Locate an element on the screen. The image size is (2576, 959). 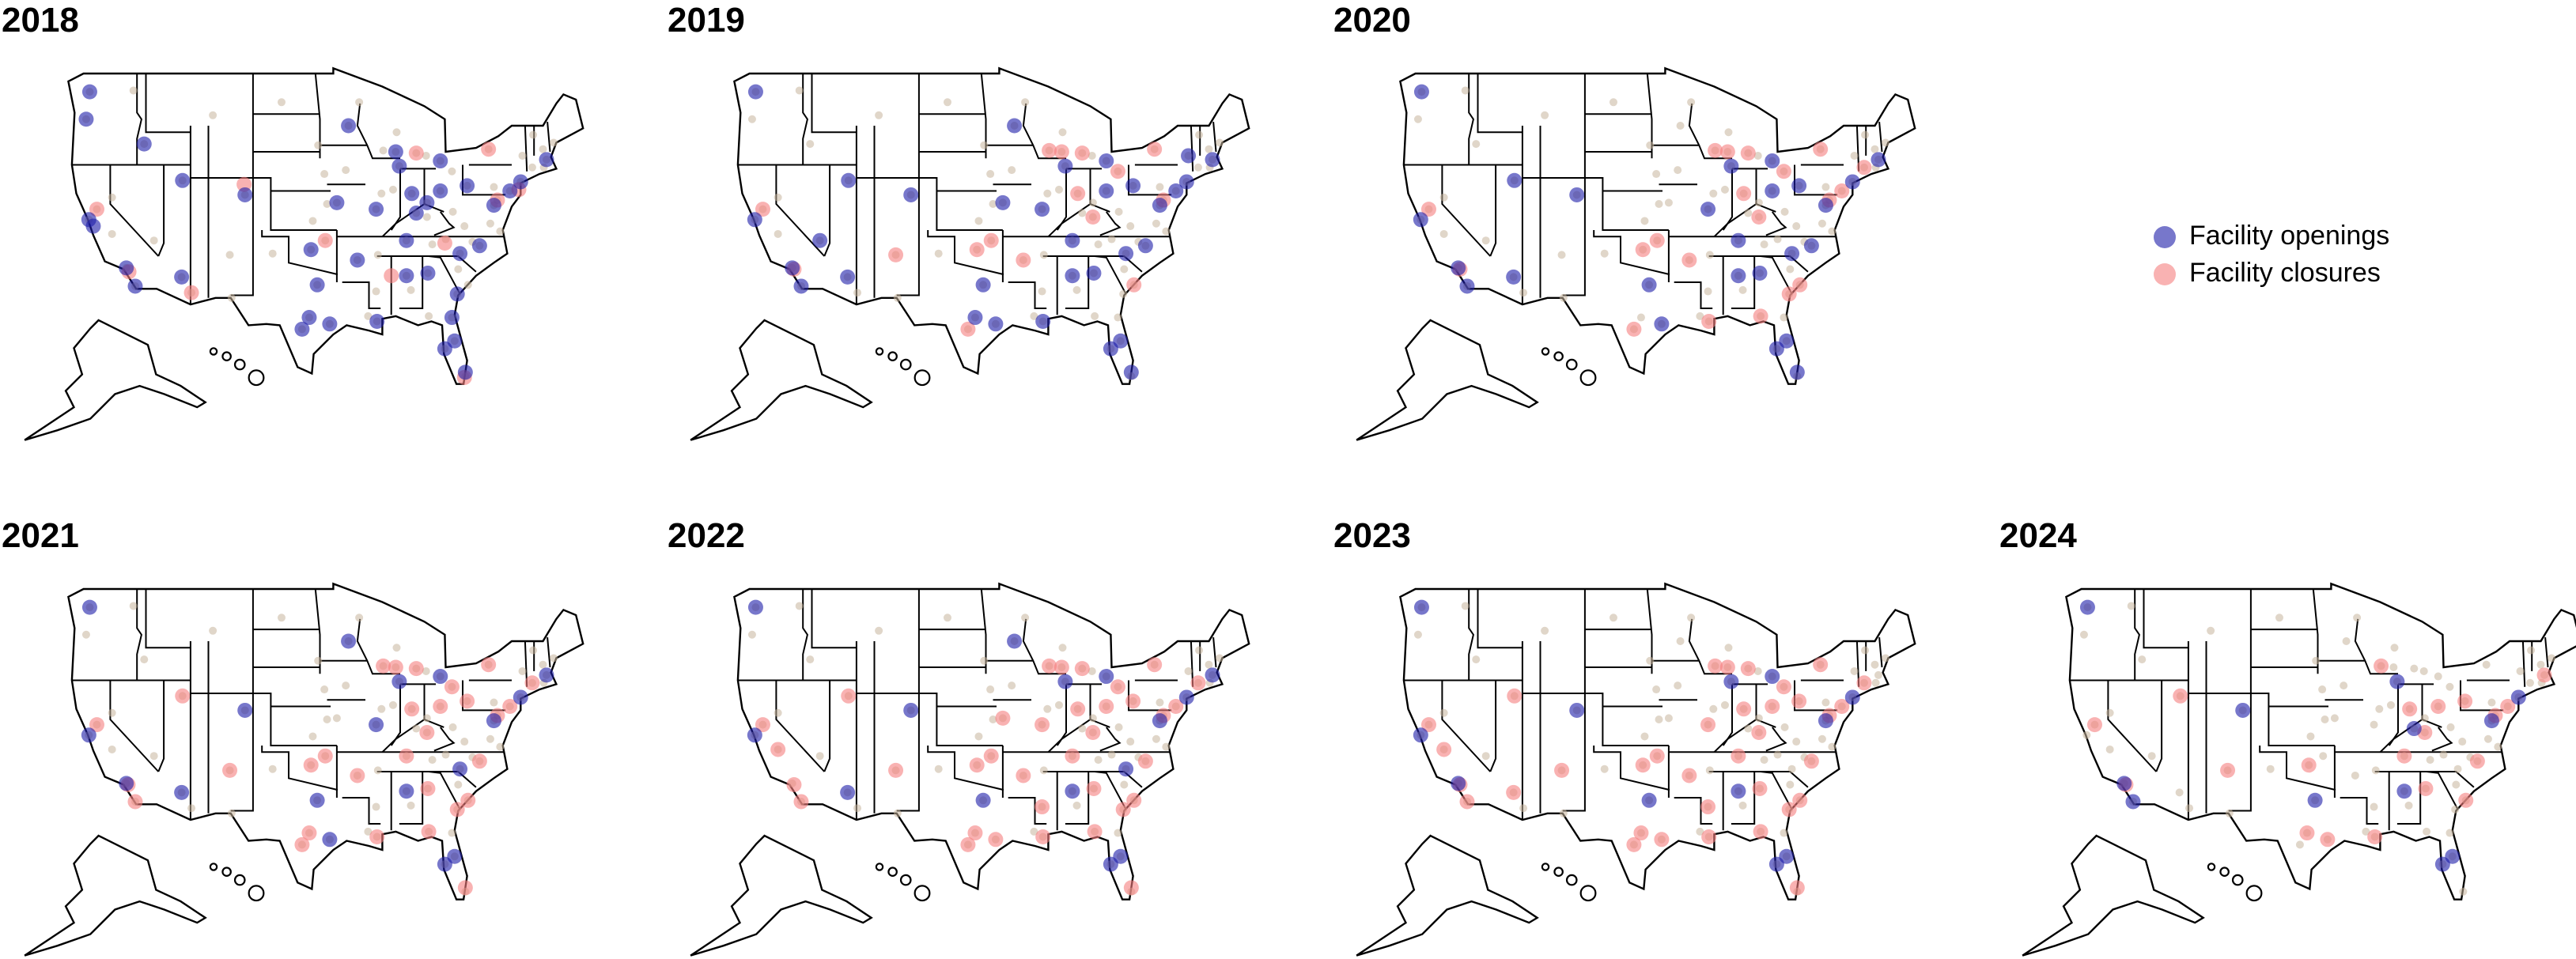
alaska is located at coordinates (1448, 895).